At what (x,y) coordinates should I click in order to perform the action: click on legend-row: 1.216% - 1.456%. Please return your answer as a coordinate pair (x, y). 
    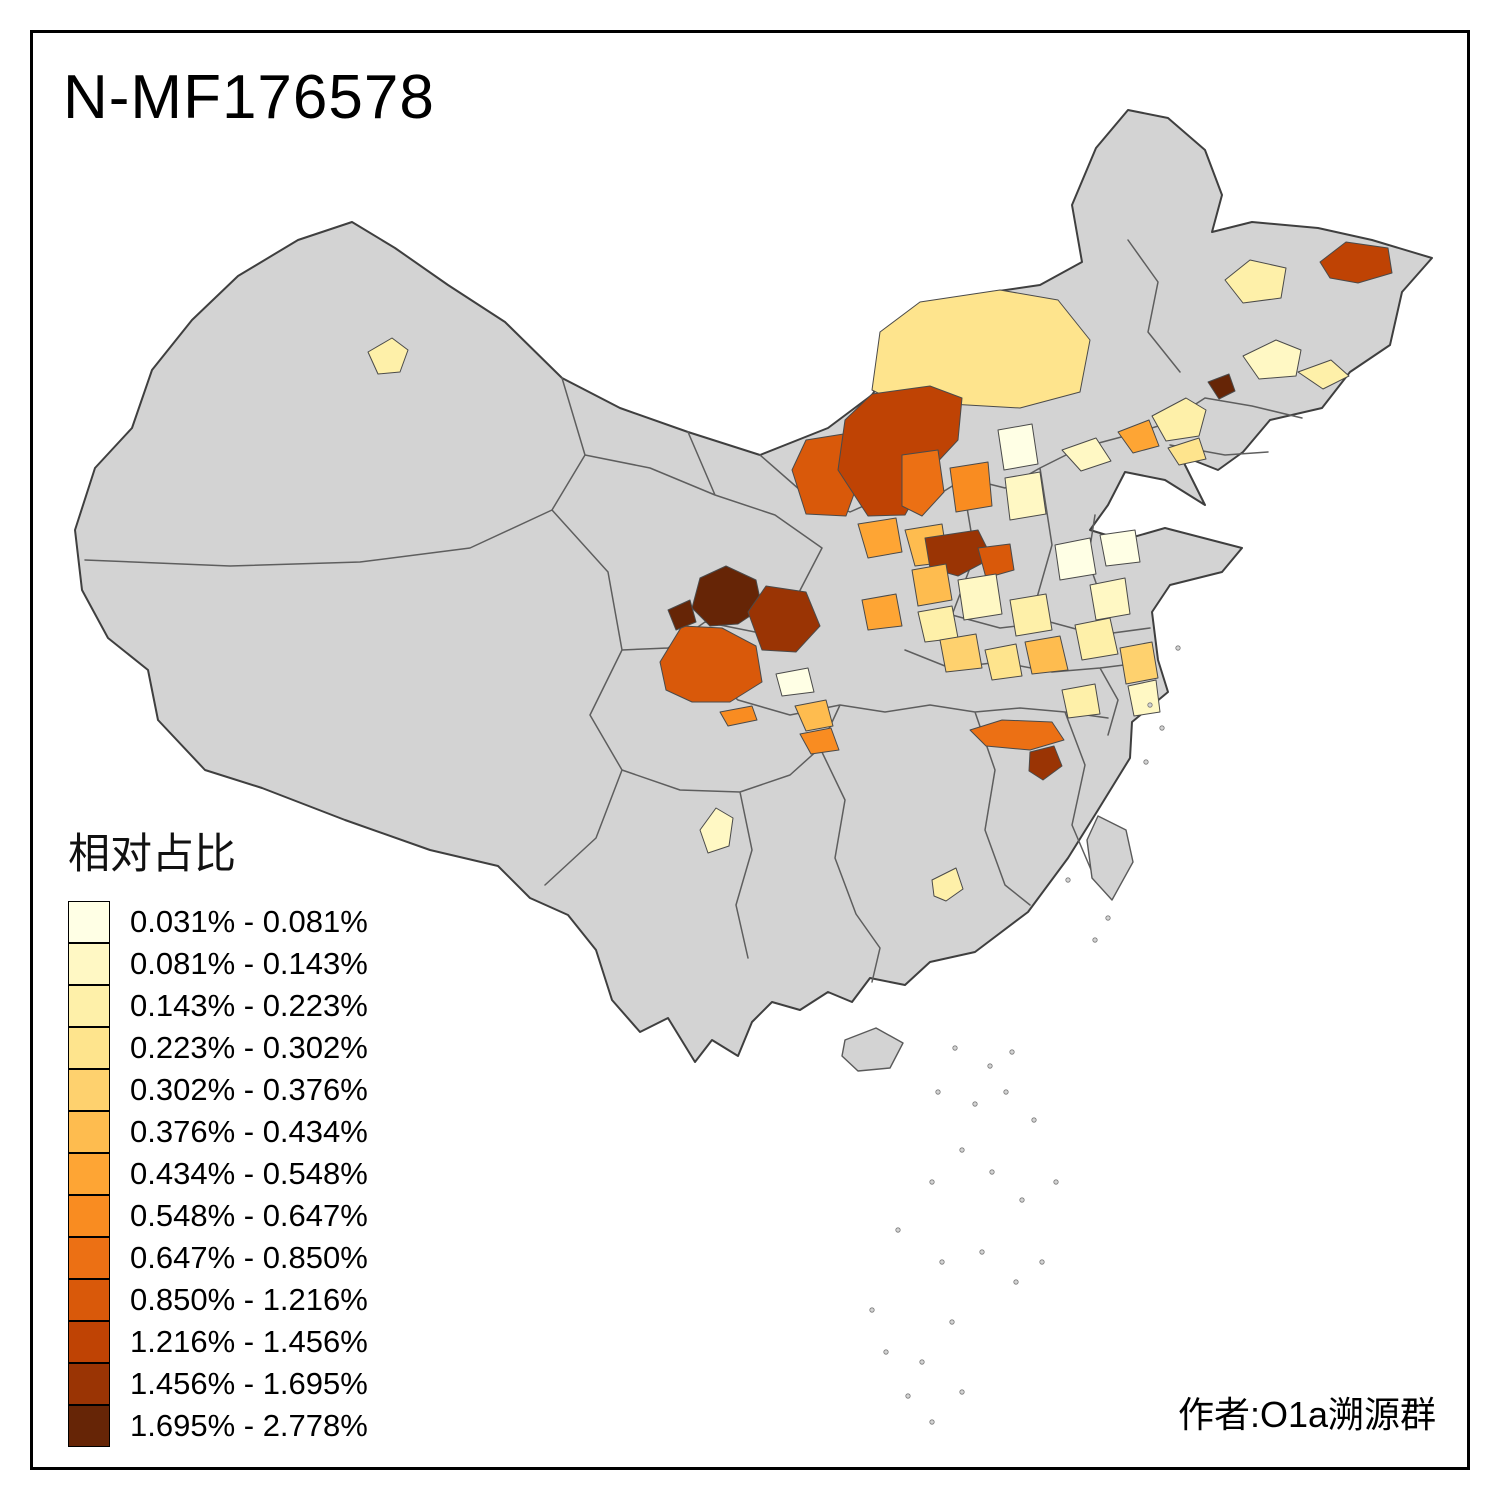
    Looking at the image, I should click on (218, 1342).